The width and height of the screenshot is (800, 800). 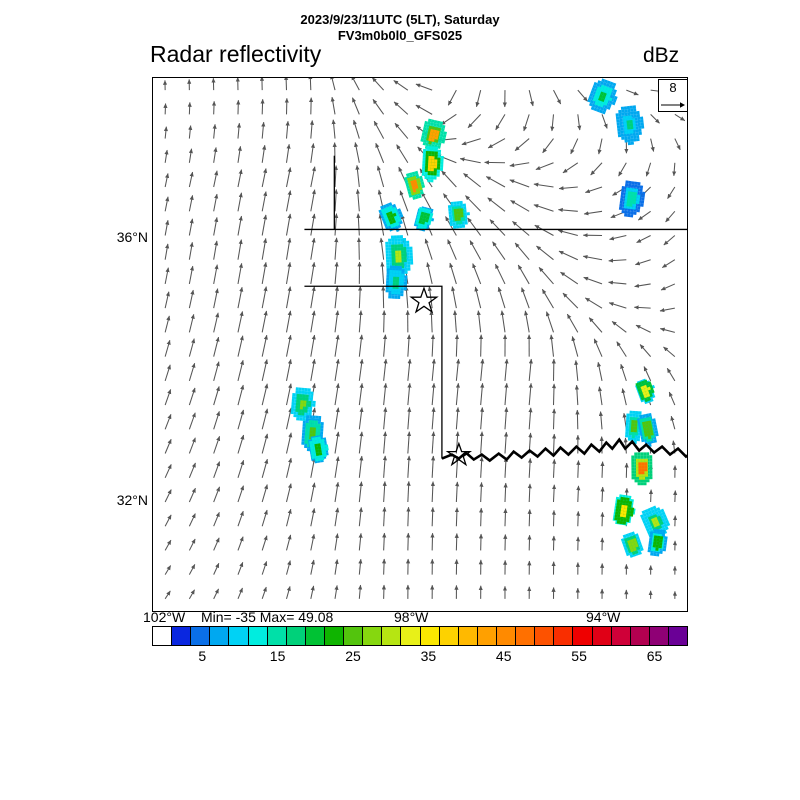 I want to click on star-marker-oklahoma, so click(x=424, y=300).